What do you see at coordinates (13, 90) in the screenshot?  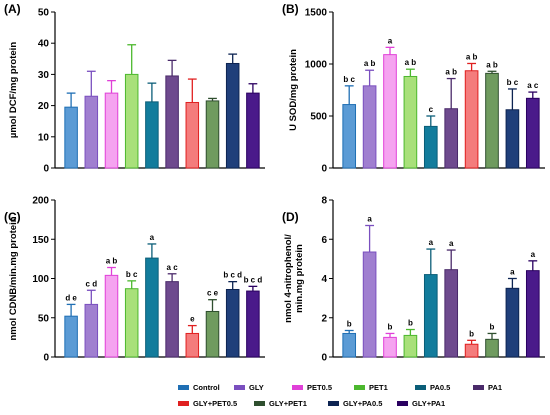 I see `y-axis-label: µmol DCF/mg protein` at bounding box center [13, 90].